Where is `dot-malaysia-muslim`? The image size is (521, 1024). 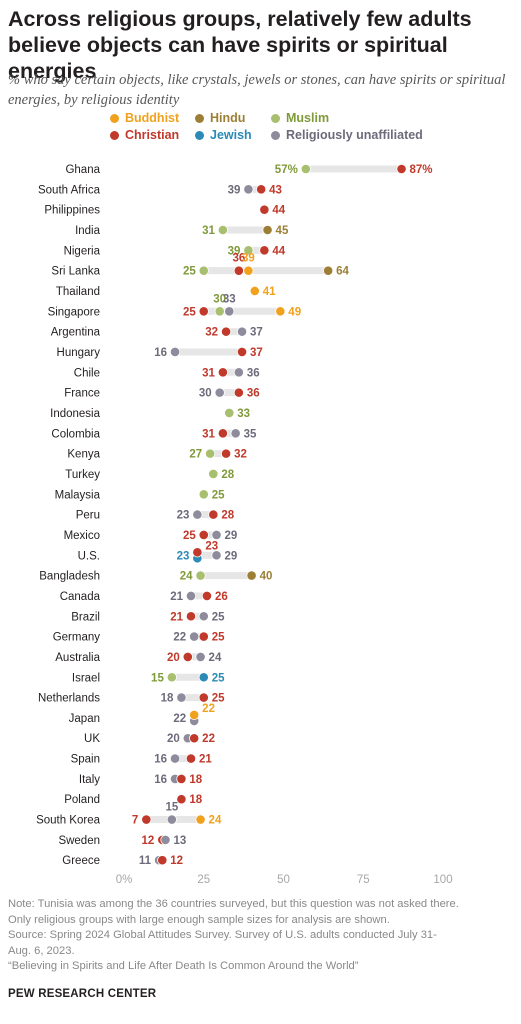
dot-malaysia-muslim is located at coordinates (203, 494).